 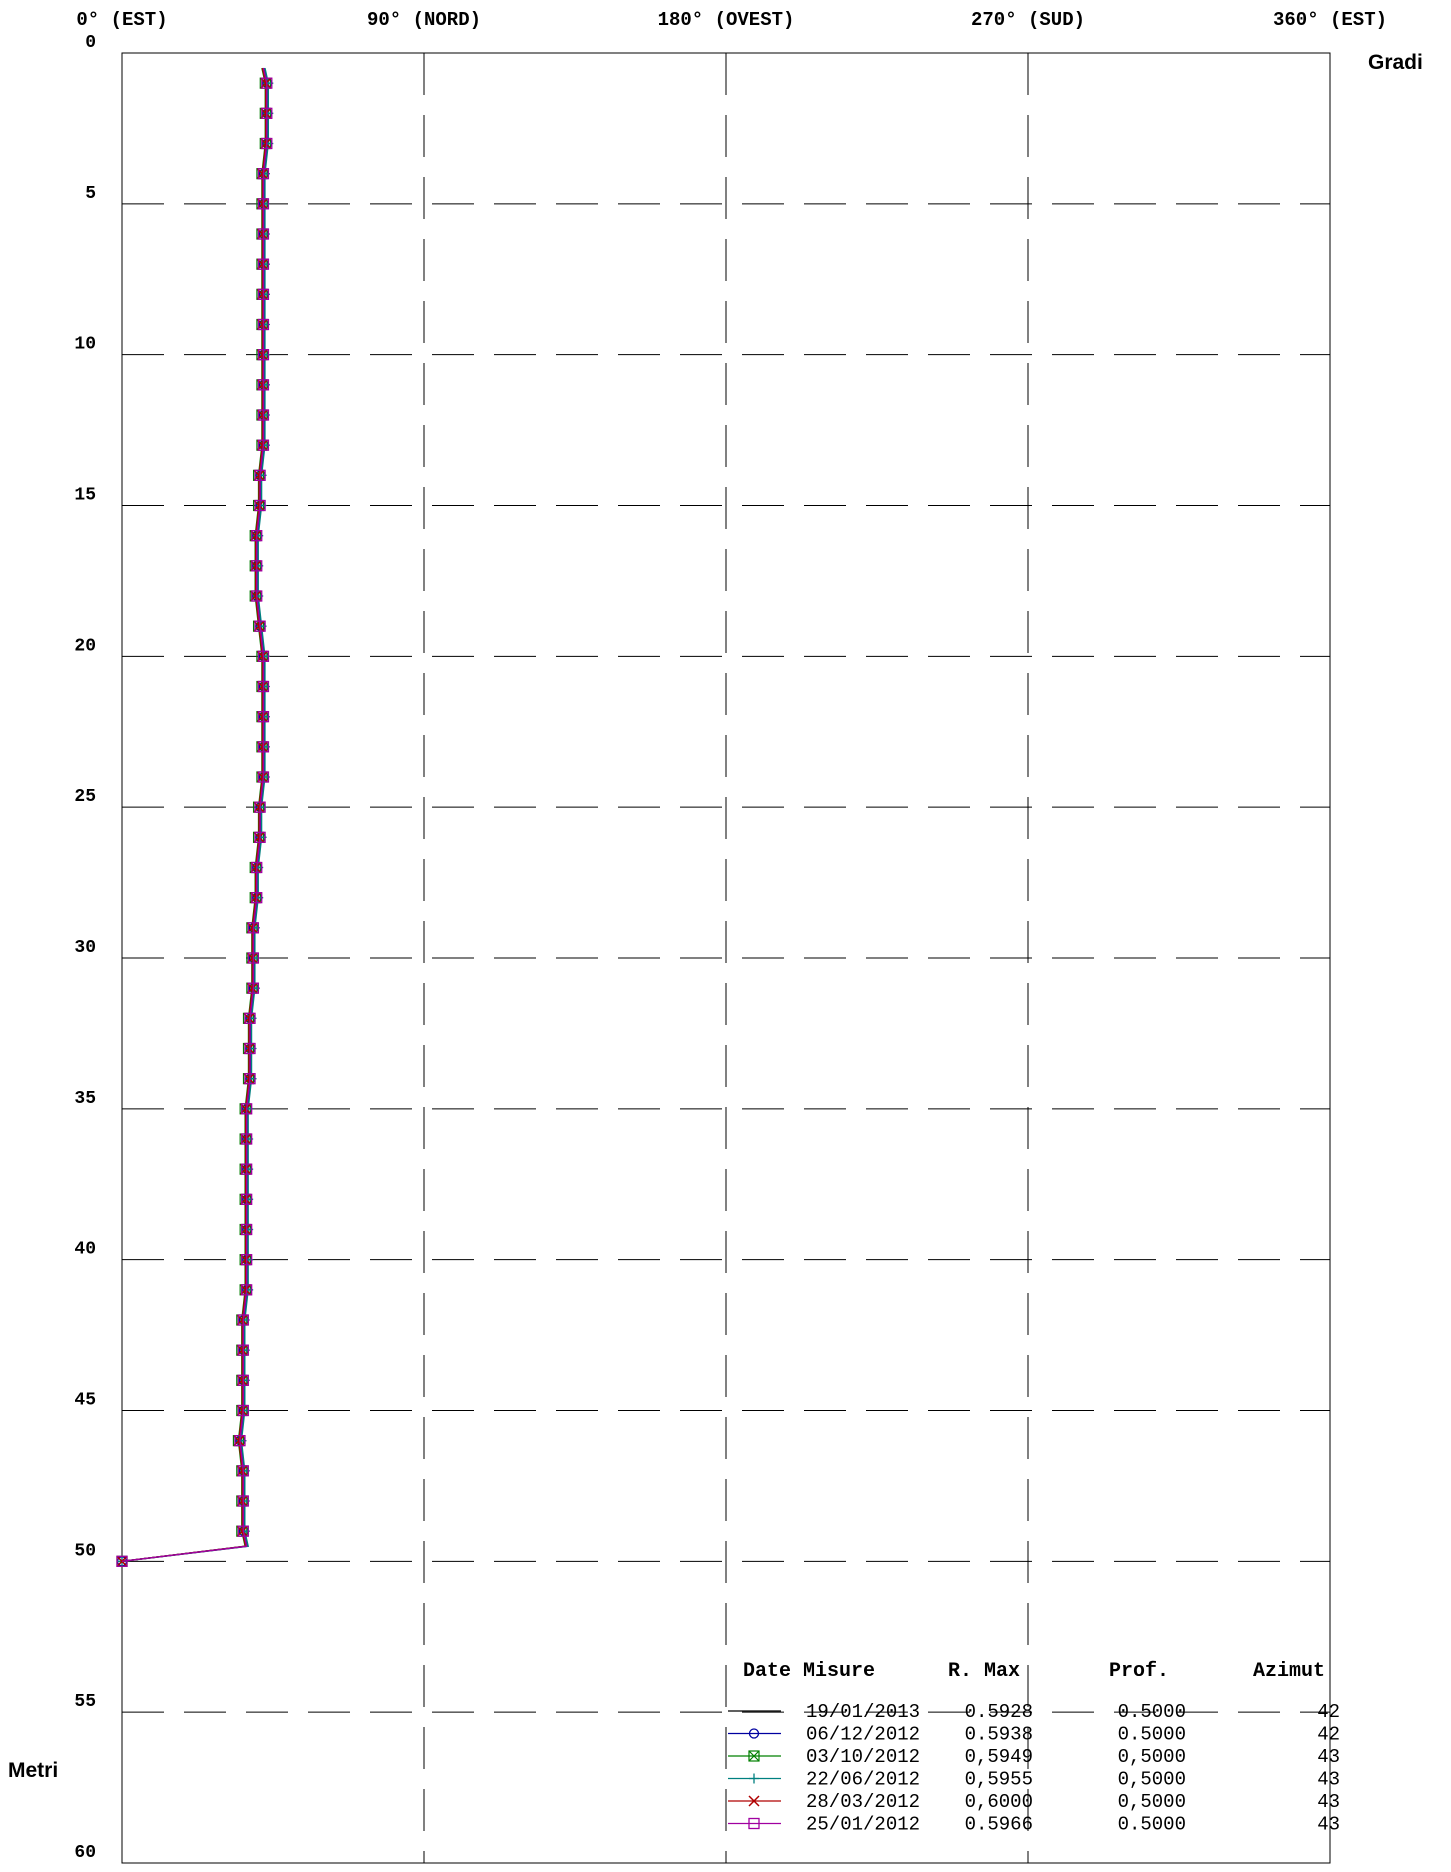 I want to click on legend-date: 28/03/2012, so click(x=863, y=1802).